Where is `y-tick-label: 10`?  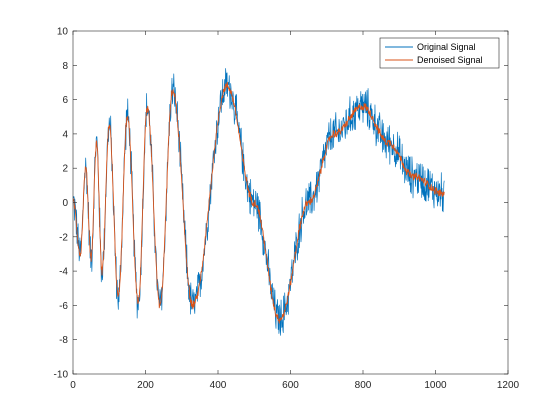
y-tick-label: 10 is located at coordinates (63, 32).